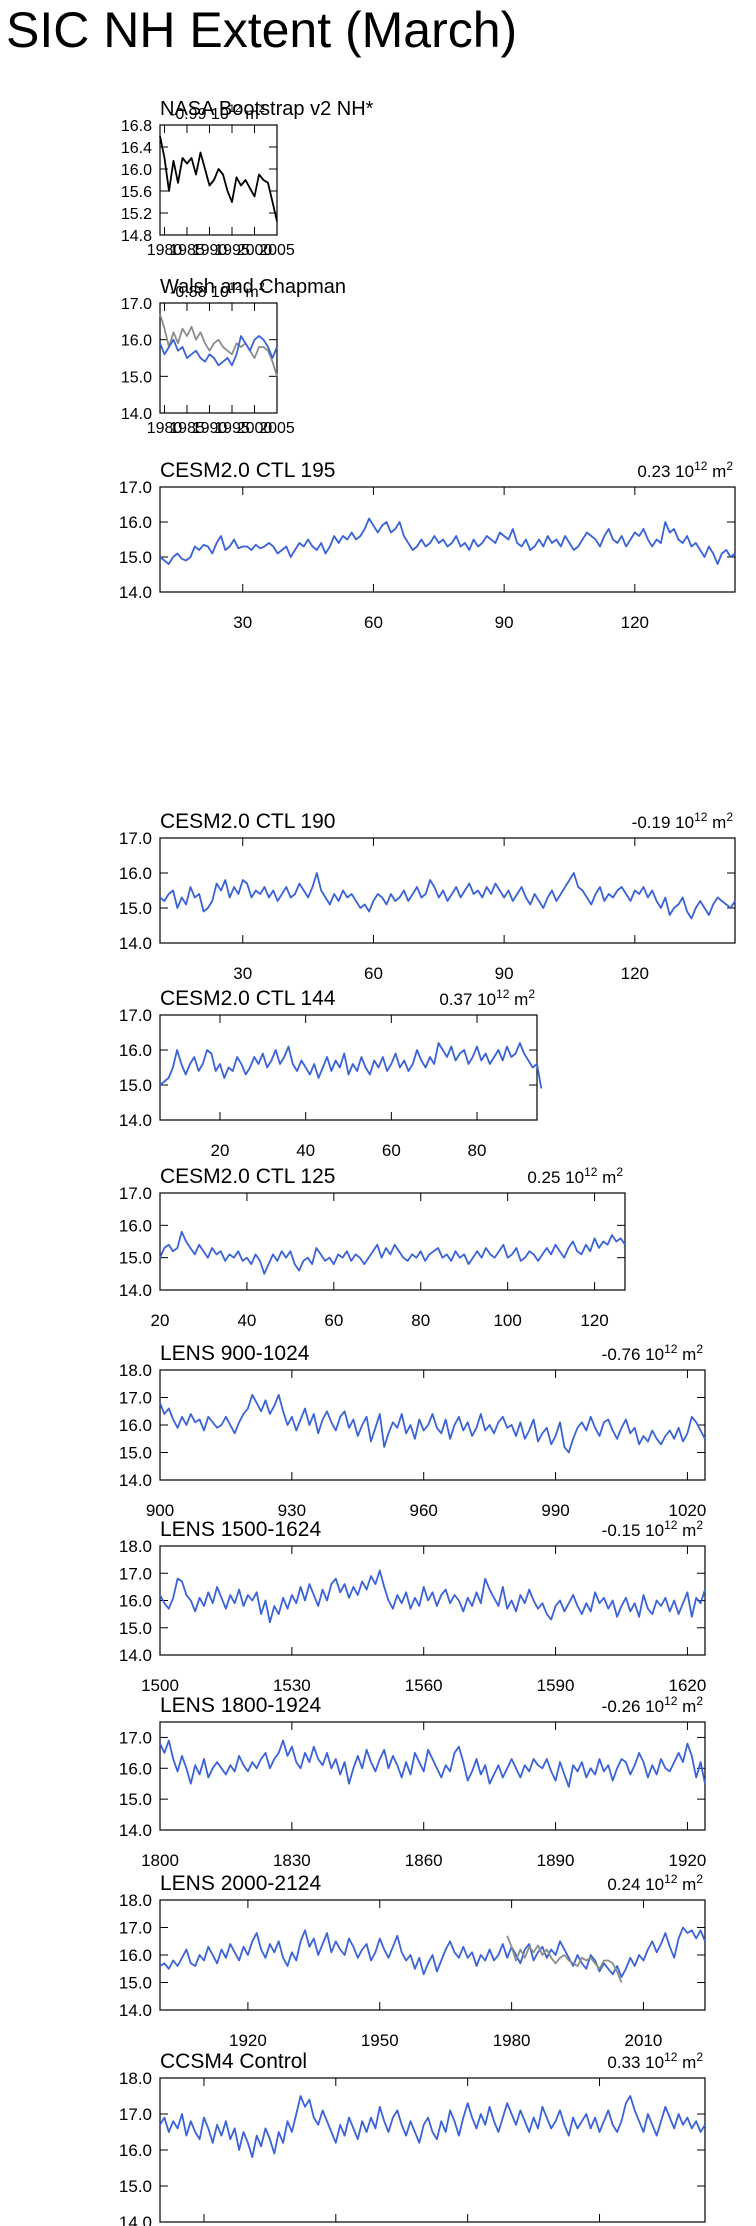 The height and width of the screenshot is (2226, 756). What do you see at coordinates (248, 998) in the screenshot?
I see `chart-title: CESM2.0 CTL 144` at bounding box center [248, 998].